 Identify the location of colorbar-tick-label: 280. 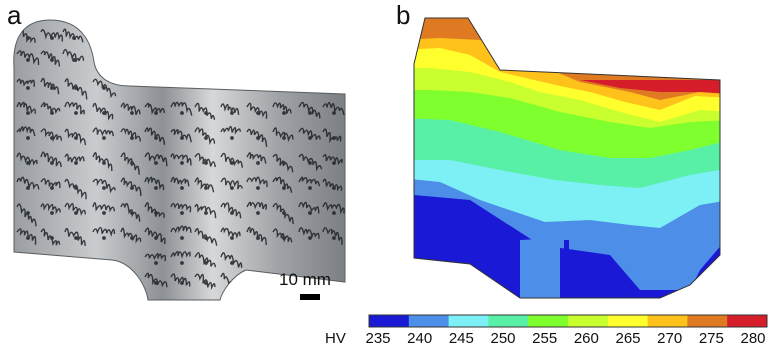
(753, 338).